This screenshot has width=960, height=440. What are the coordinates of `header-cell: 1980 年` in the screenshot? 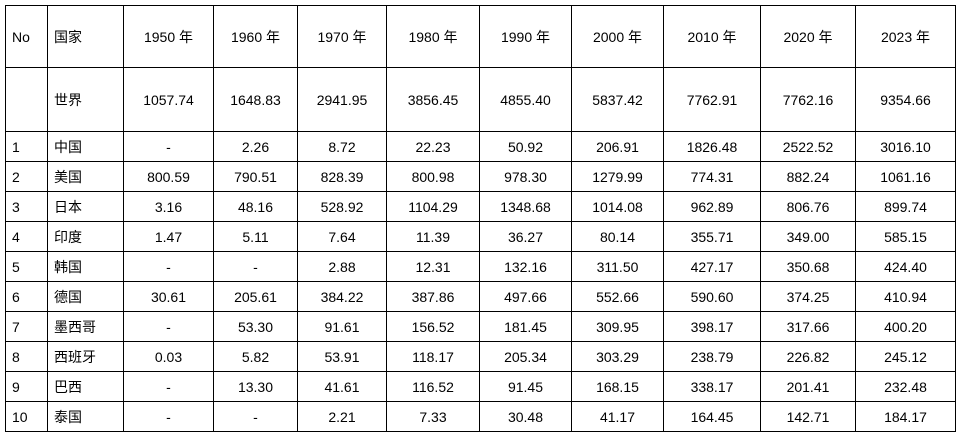 It's located at (433, 36).